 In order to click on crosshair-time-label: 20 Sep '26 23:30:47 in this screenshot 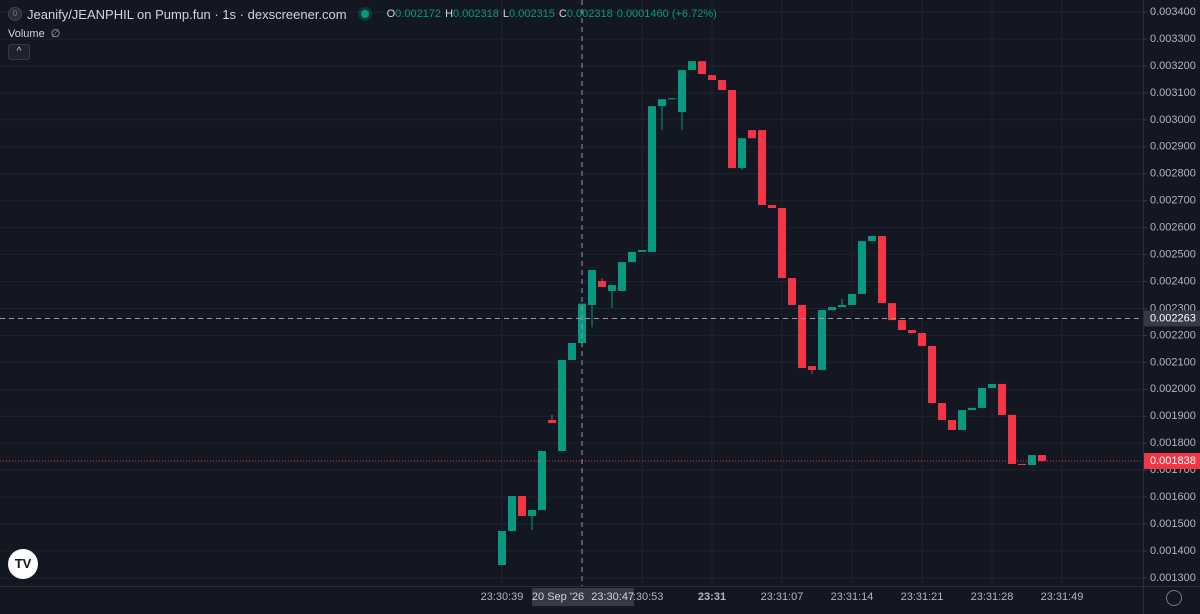, I will do `click(583, 597)`.